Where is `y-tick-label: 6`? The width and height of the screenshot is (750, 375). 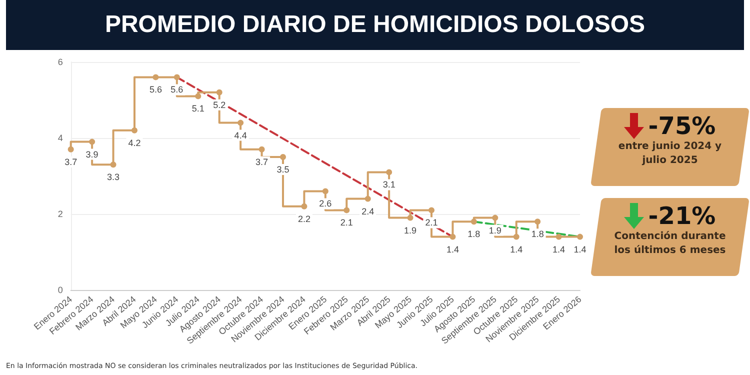 y-tick-label: 6 is located at coordinates (60, 62).